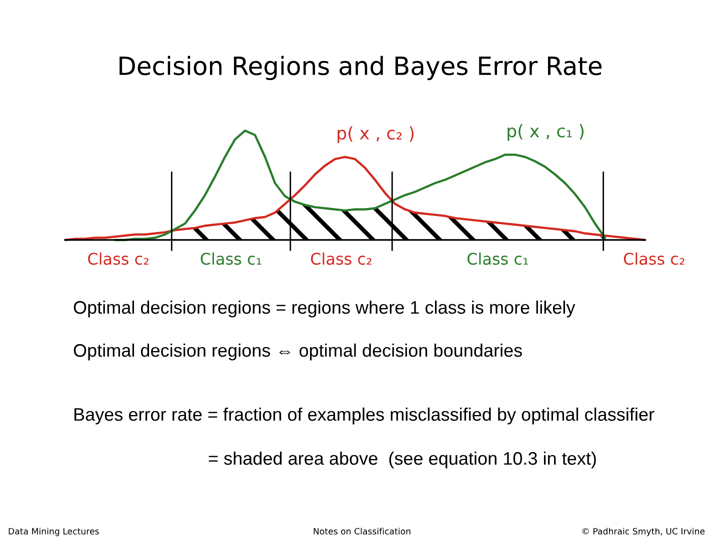 This screenshot has width=720, height=540. I want to click on series-label: p( x , c₁ ), so click(546, 132).